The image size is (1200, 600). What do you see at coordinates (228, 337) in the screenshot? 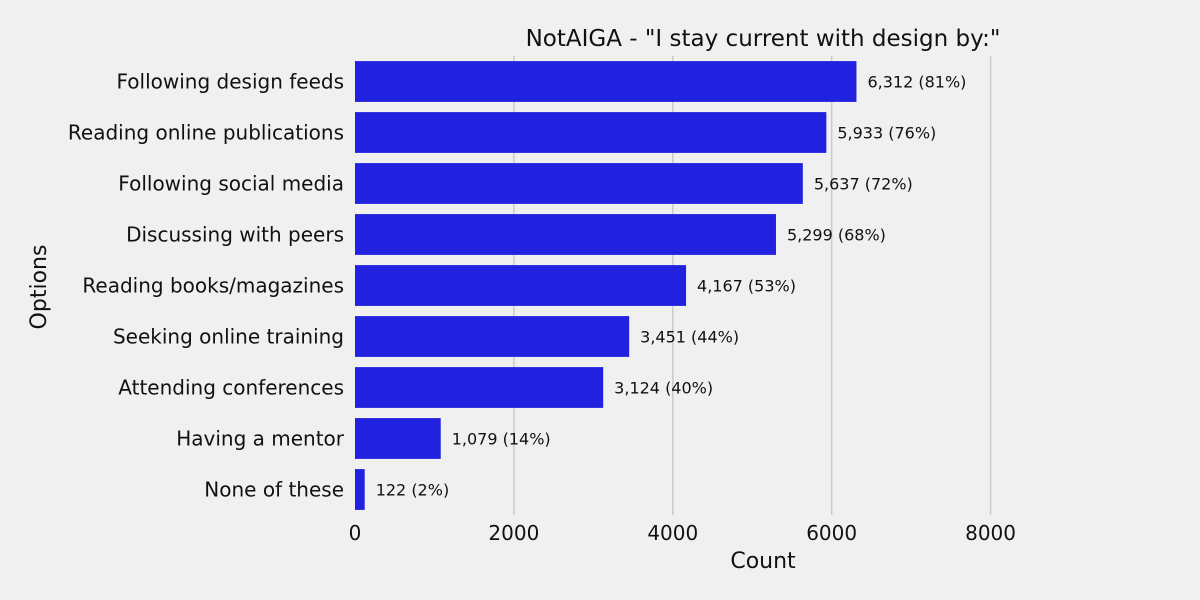
I see `category-label: Seeking online training` at bounding box center [228, 337].